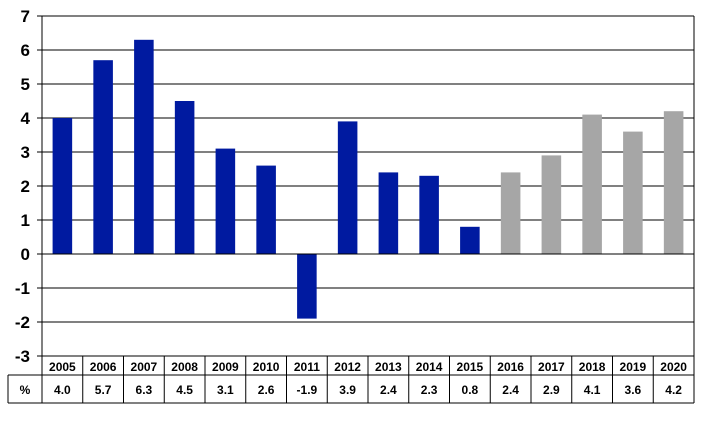  Describe the element at coordinates (103, 390) in the screenshot. I see `data-label: 5.7` at that location.